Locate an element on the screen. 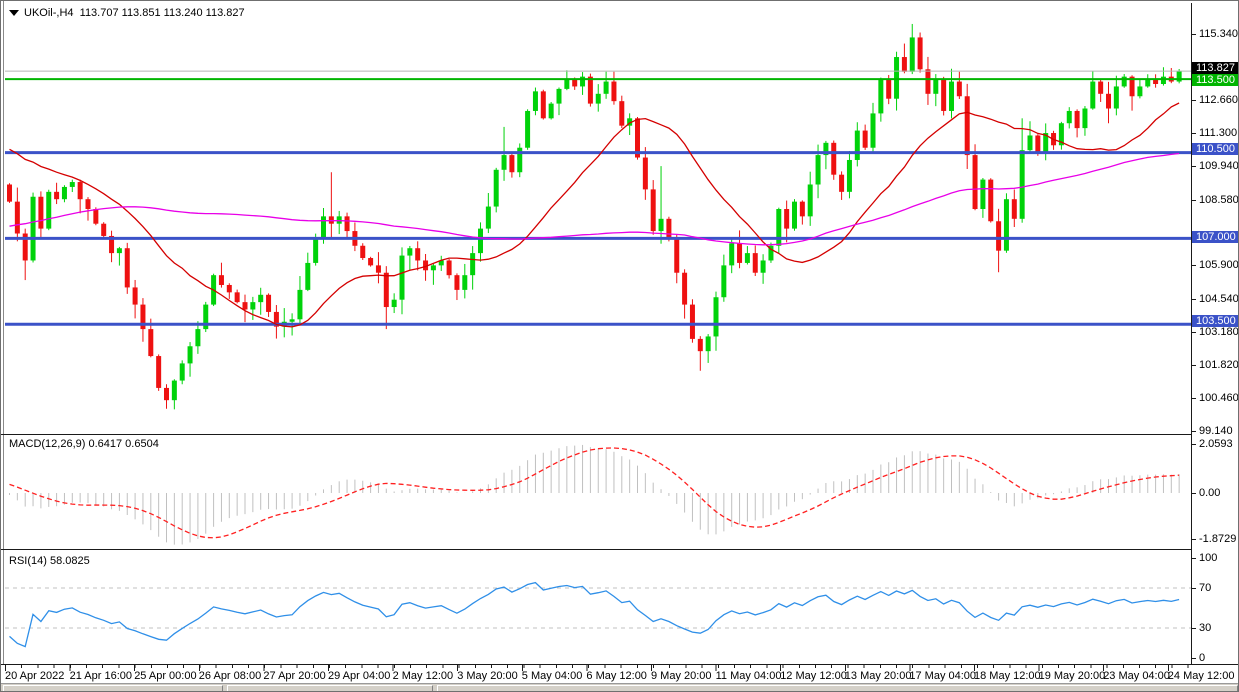 This screenshot has height=692, width=1239. symbol-dropdown-icon is located at coordinates (14, 13).